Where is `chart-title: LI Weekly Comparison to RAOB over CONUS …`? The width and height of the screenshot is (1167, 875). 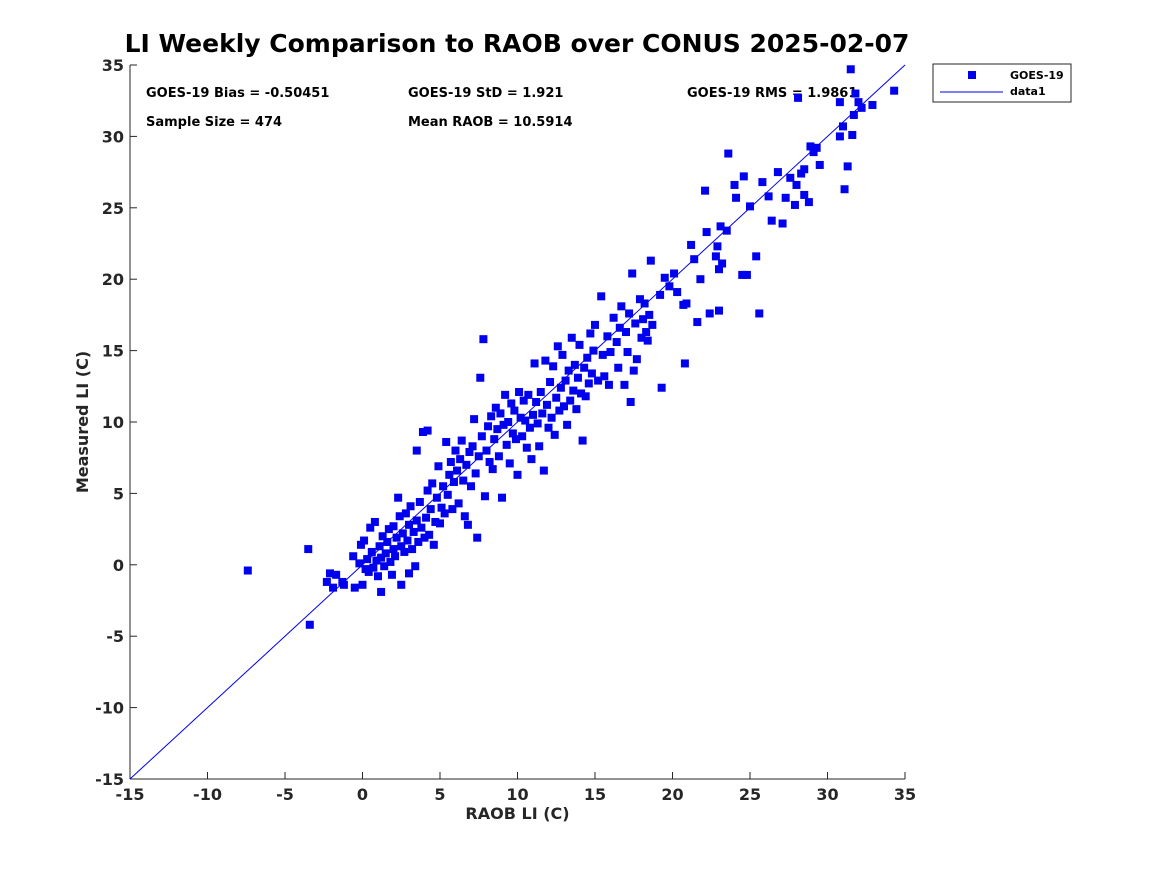 chart-title: LI Weekly Comparison to RAOB over CONUS … is located at coordinates (517, 43).